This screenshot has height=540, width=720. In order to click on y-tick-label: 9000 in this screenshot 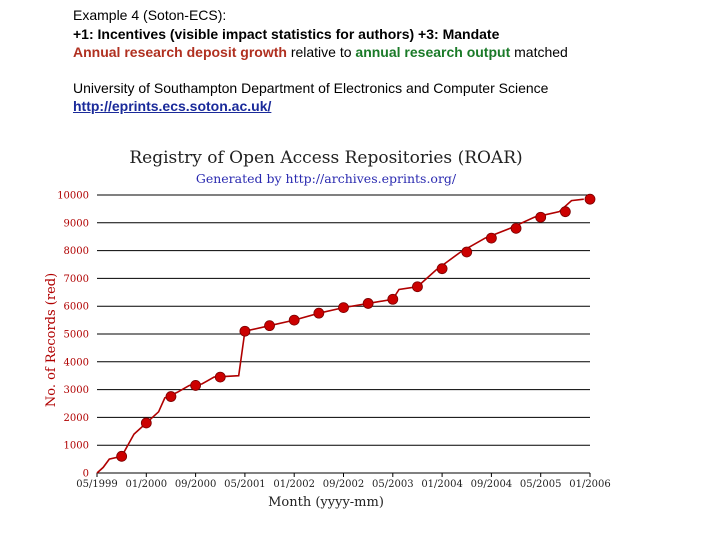, I will do `click(76, 223)`.